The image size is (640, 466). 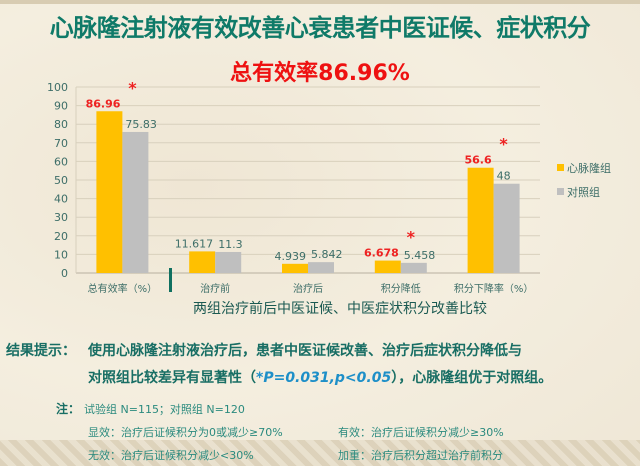 I want to click on notes-label: 注：, so click(x=68, y=409).